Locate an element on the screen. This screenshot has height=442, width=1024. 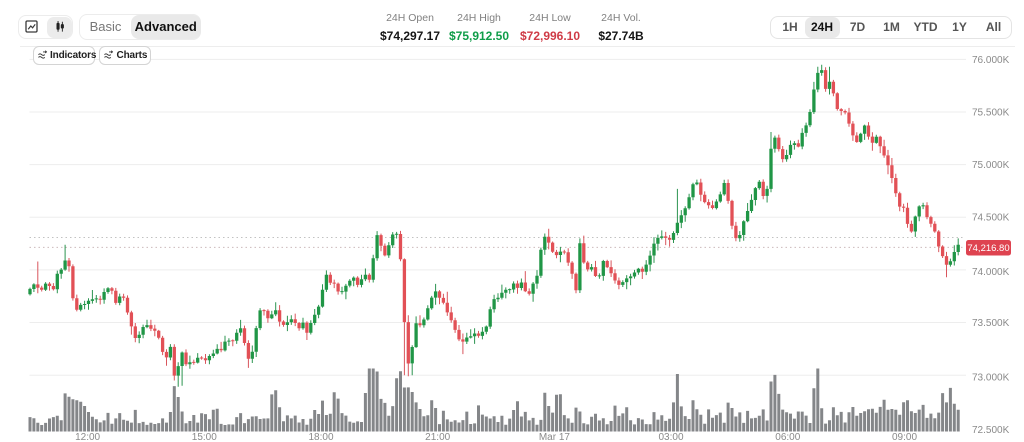
svg-text: 74.000K is located at coordinates (991, 272).